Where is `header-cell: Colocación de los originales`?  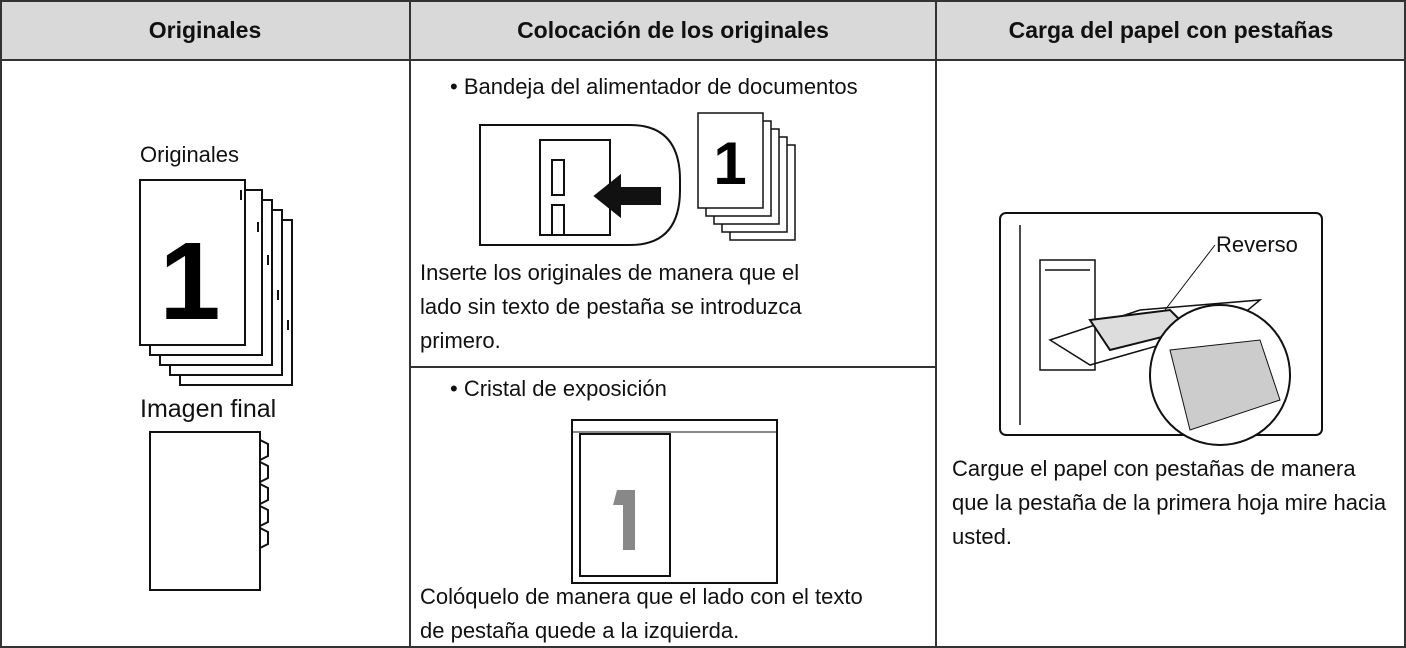
header-cell: Colocación de los originales is located at coordinates (673, 30).